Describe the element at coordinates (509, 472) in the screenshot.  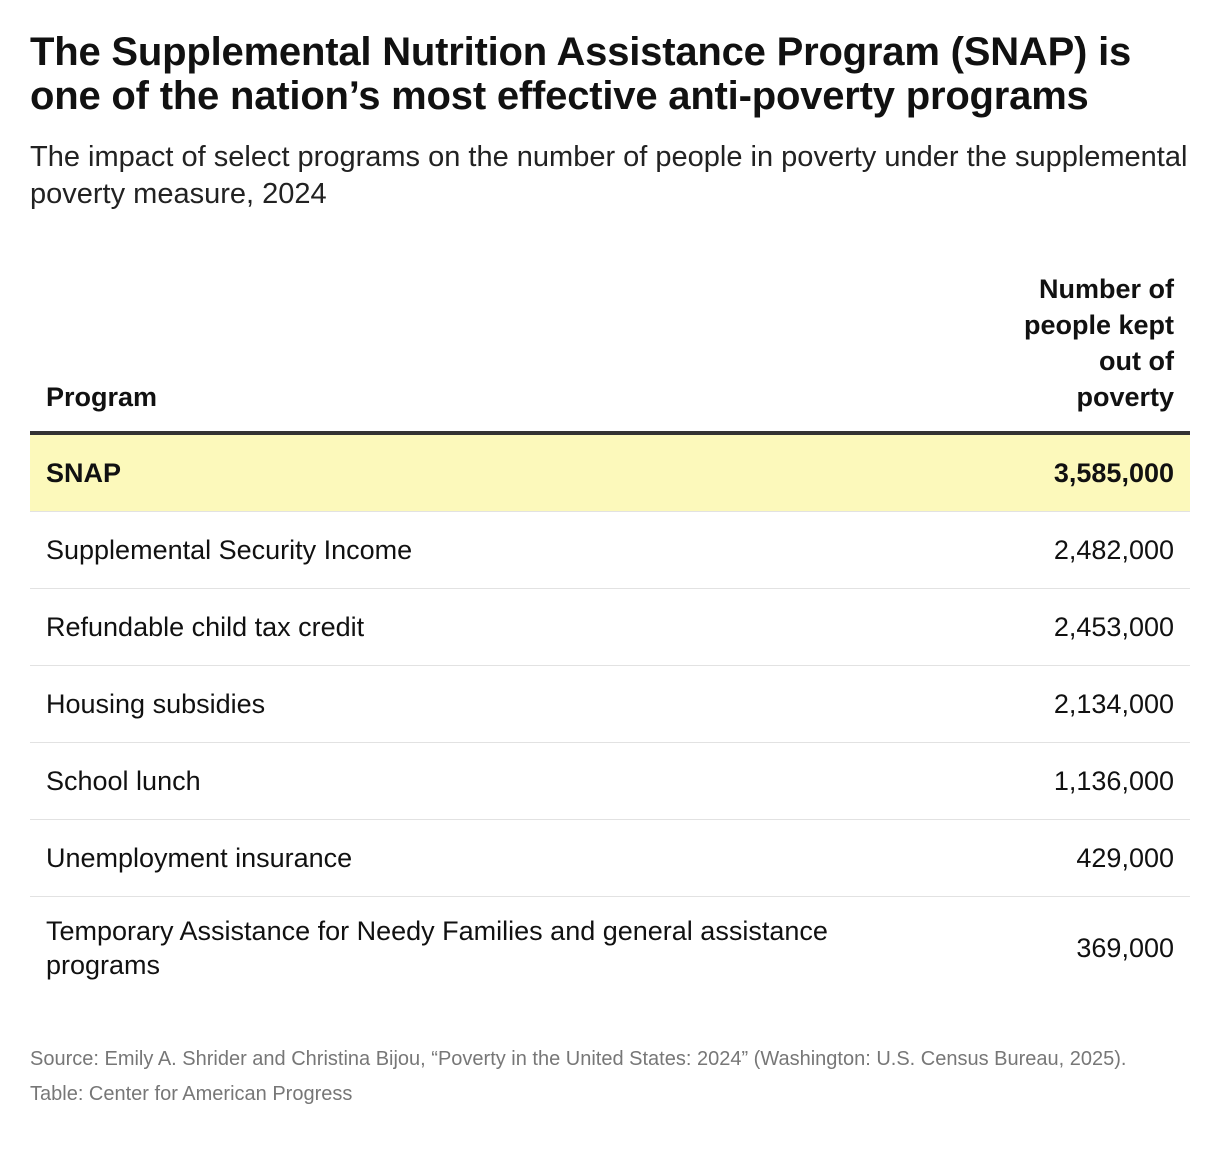
I see `program-cell: SNAP` at that location.